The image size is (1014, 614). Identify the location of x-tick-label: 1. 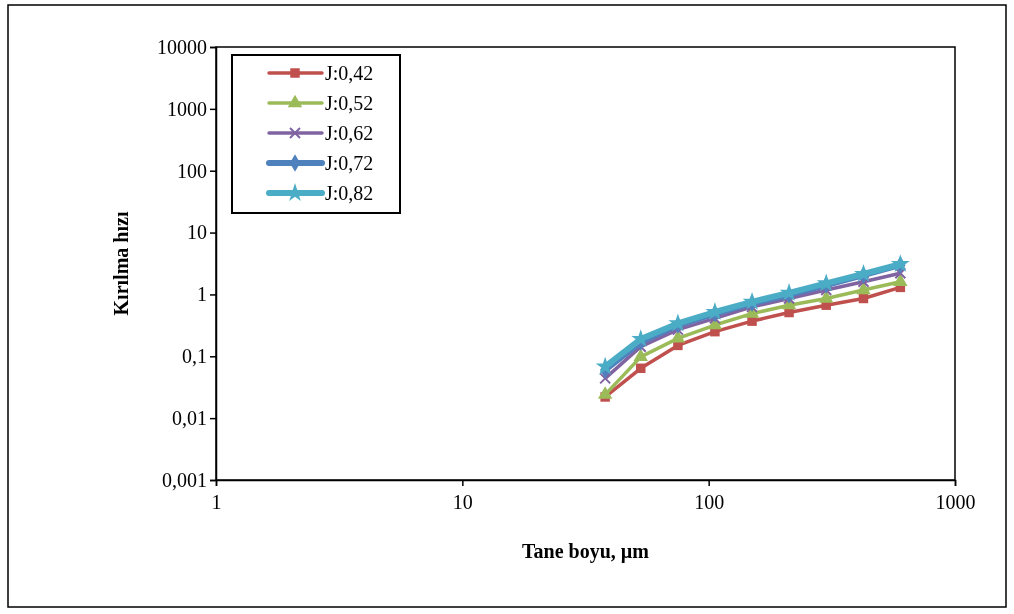
(216, 502).